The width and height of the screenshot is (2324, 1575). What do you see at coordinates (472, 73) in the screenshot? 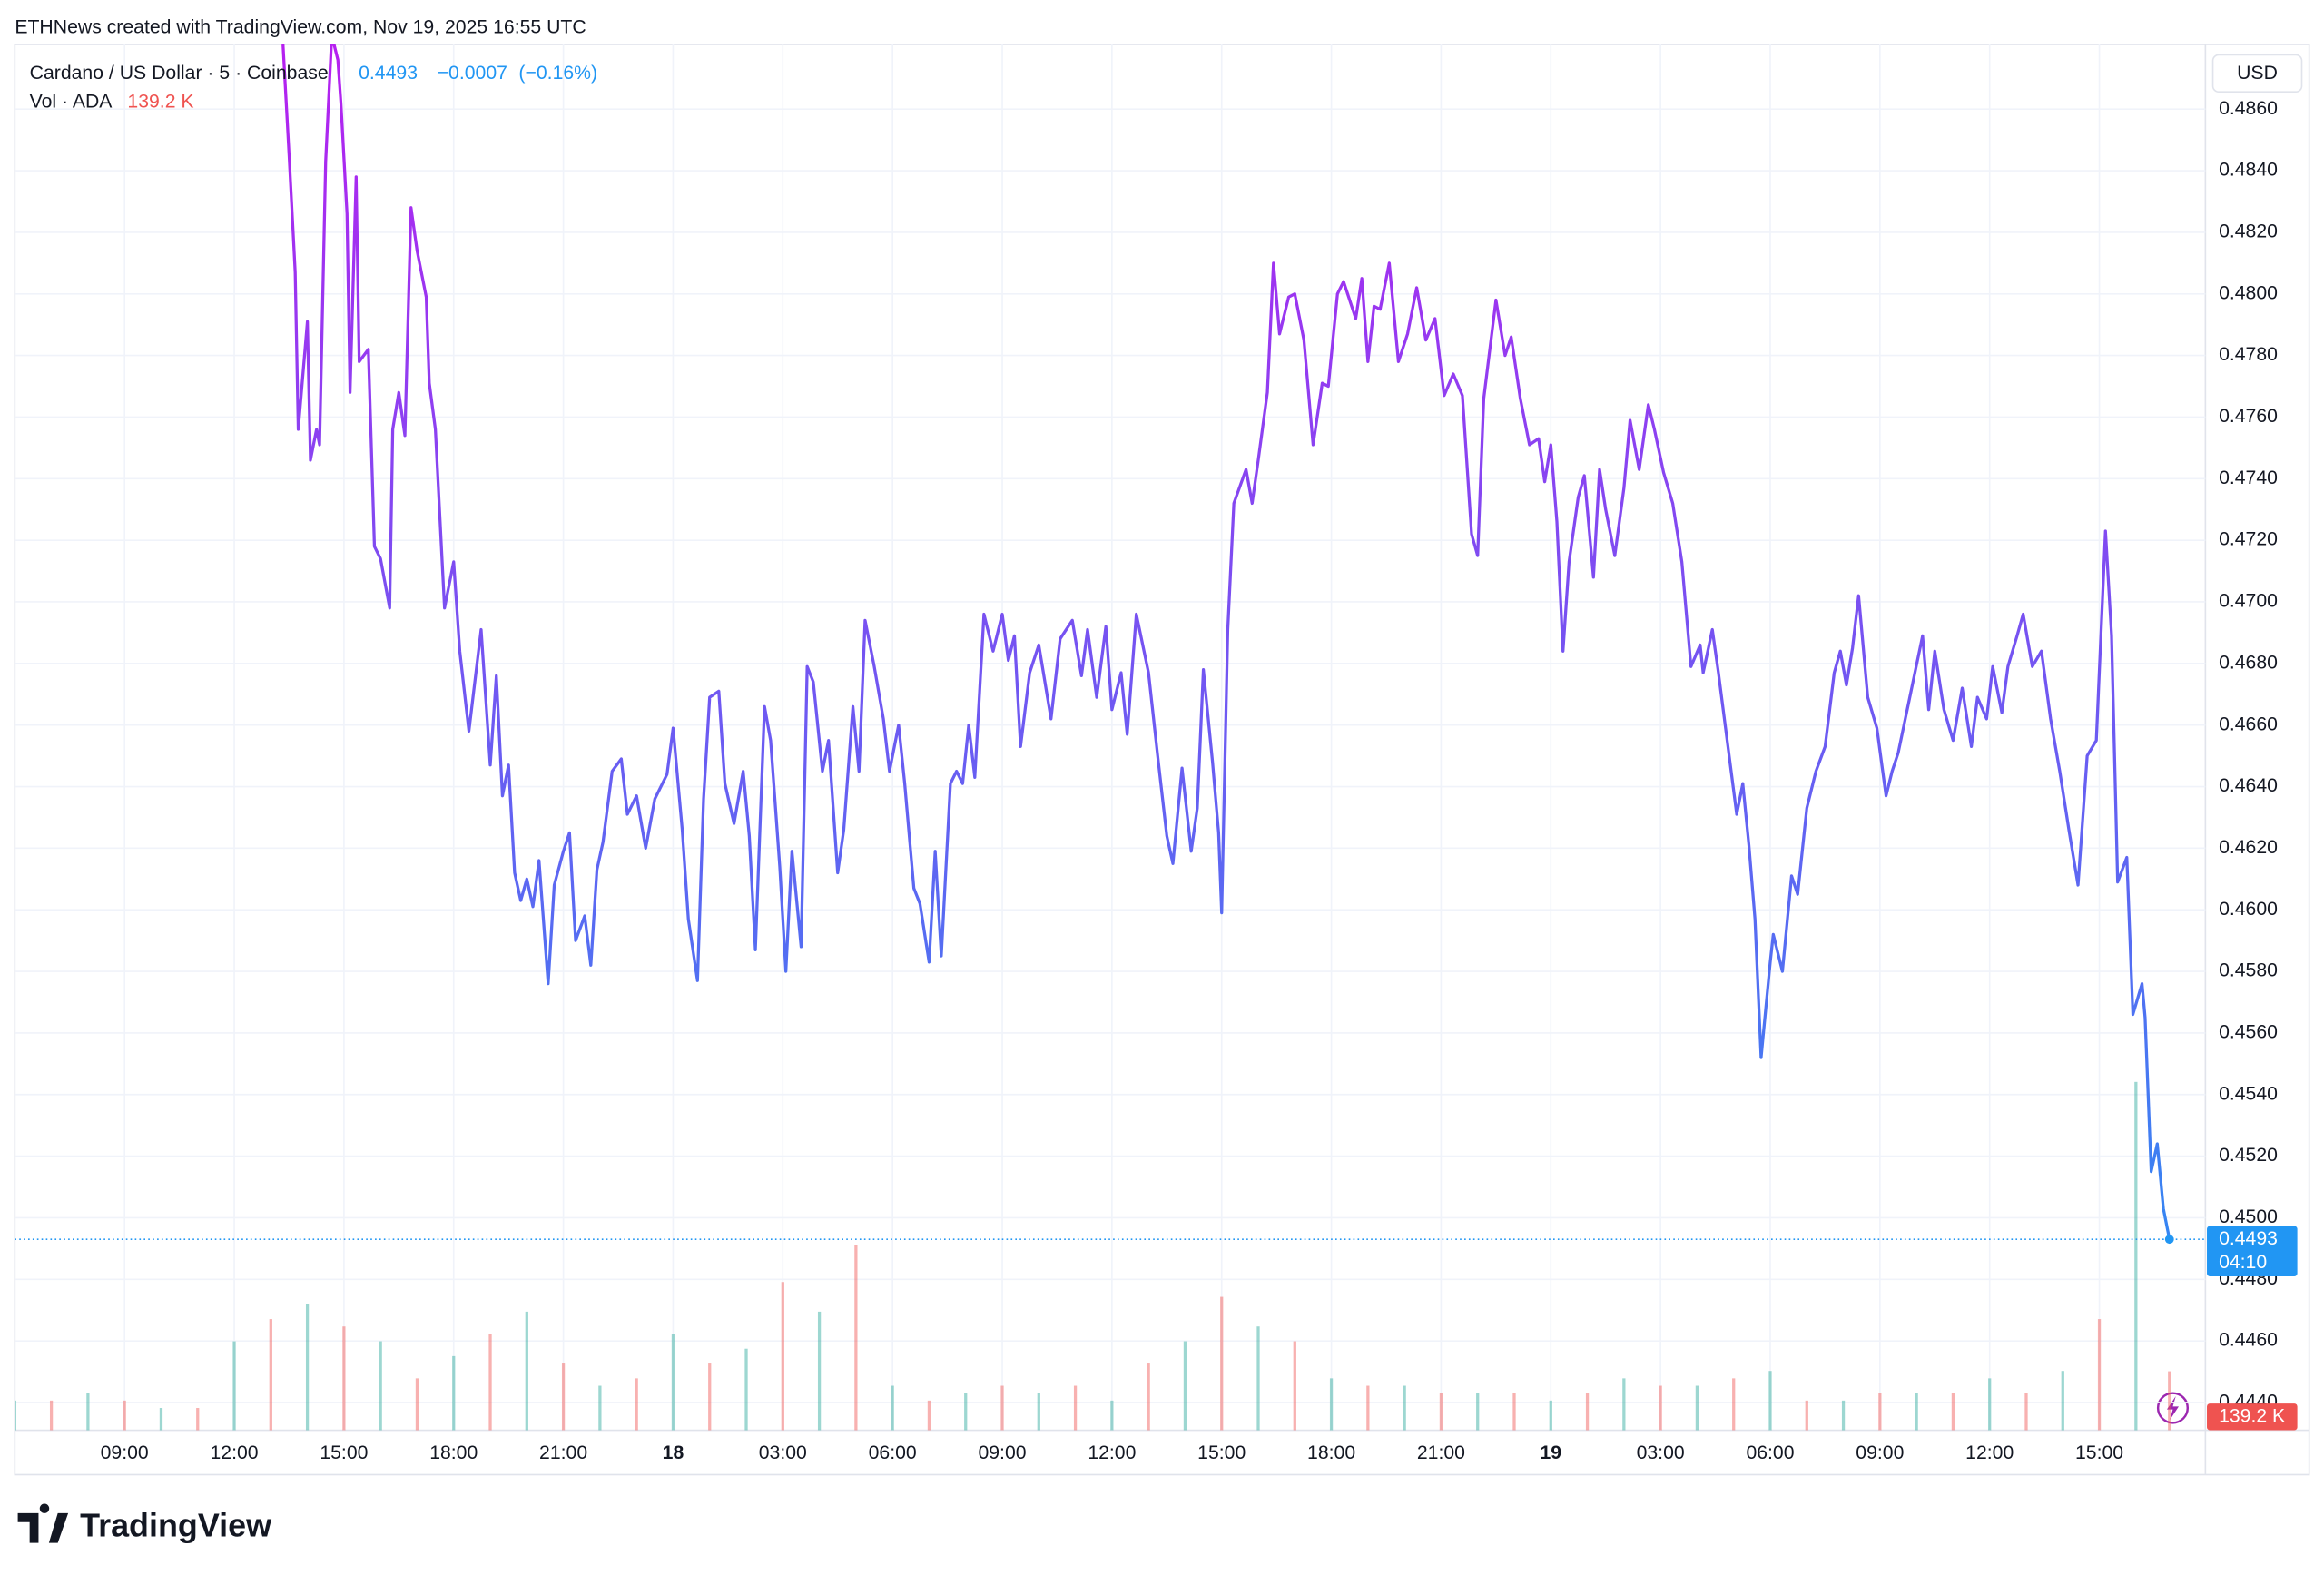
I see `header-change: −0.0007` at bounding box center [472, 73].